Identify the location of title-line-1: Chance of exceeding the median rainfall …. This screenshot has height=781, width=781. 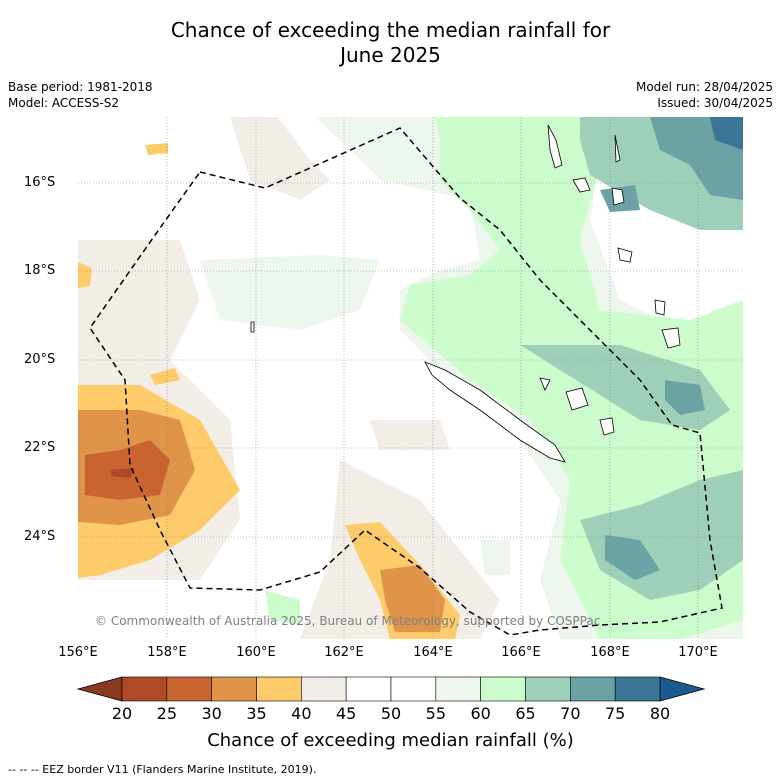
(390, 30).